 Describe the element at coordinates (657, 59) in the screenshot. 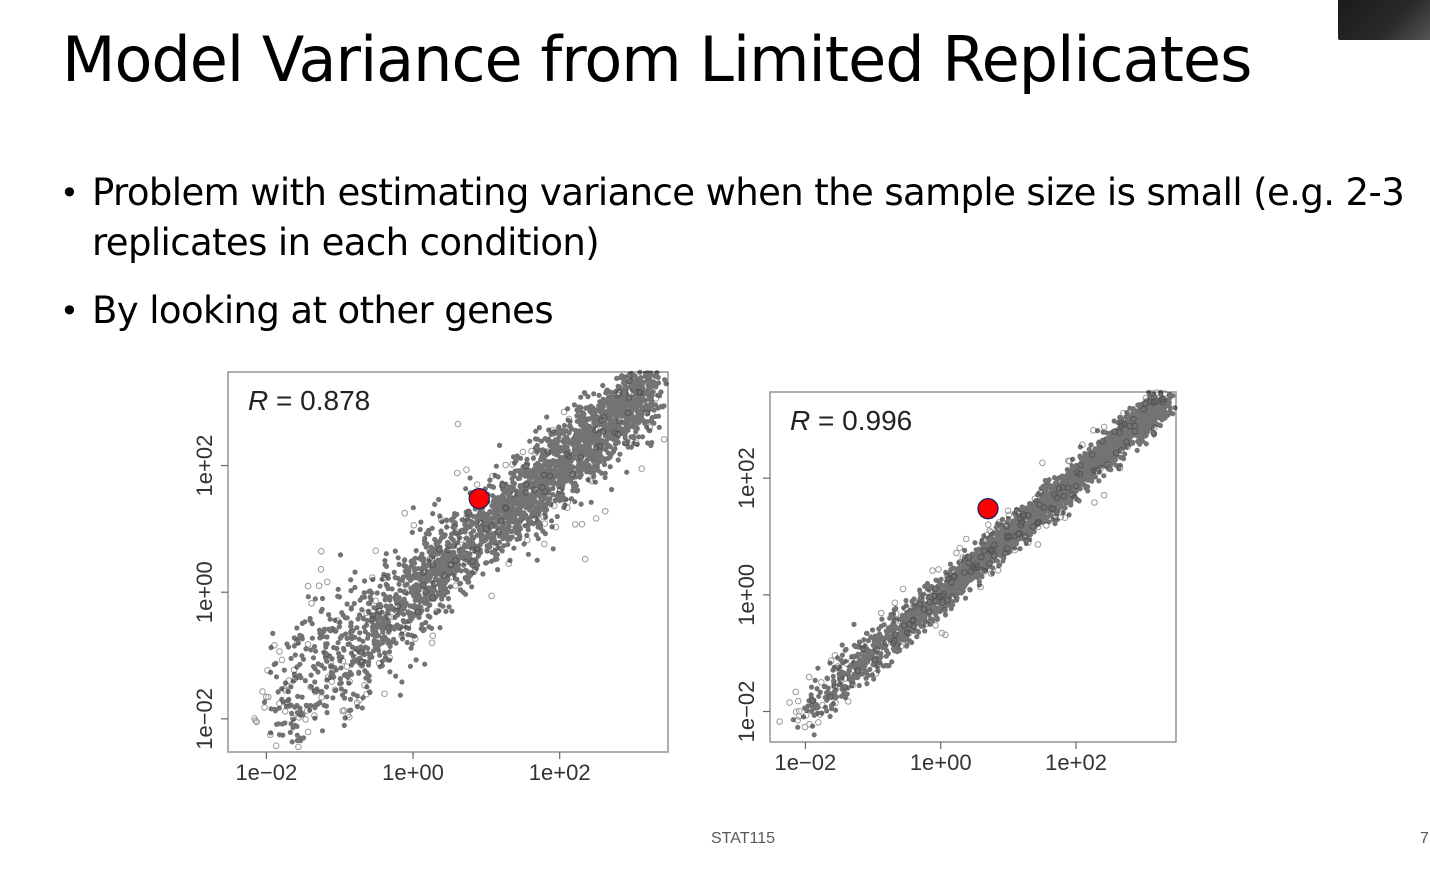

I see `slide-title: Model Variance from Limited Replicates` at that location.